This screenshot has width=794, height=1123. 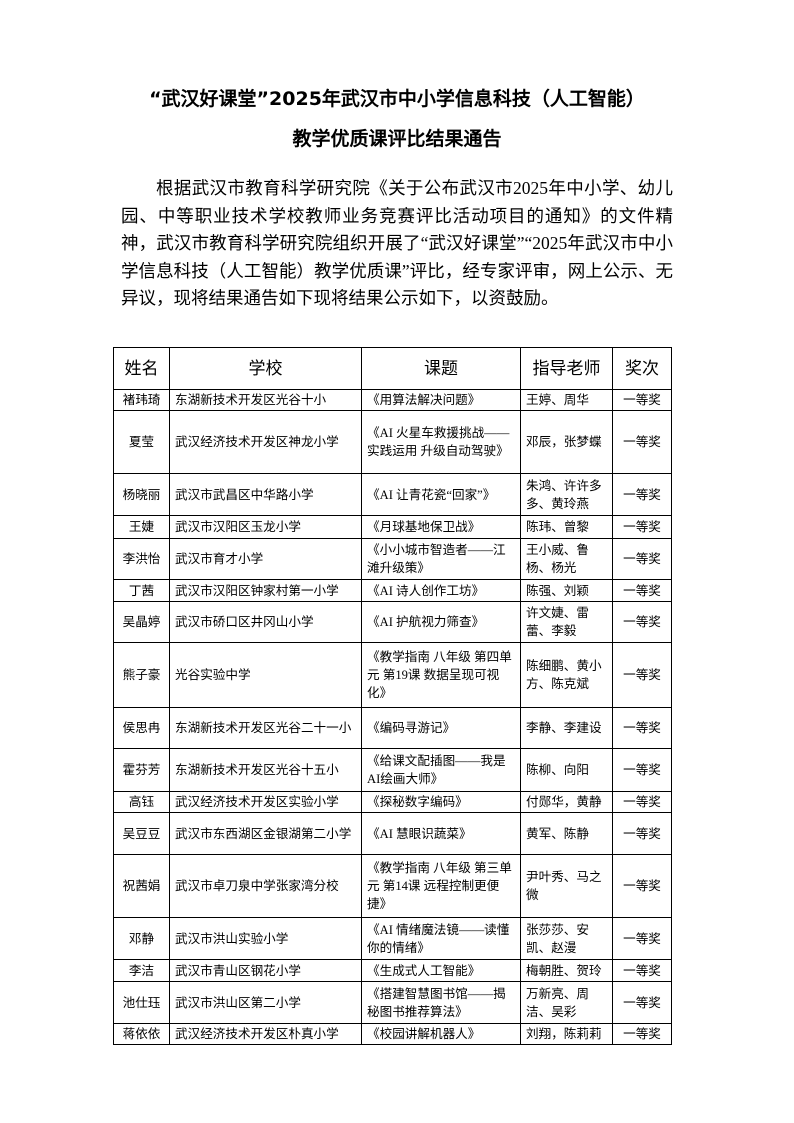 What do you see at coordinates (441, 802) in the screenshot?
I see `topic-cell: 《探秘数字编码》` at bounding box center [441, 802].